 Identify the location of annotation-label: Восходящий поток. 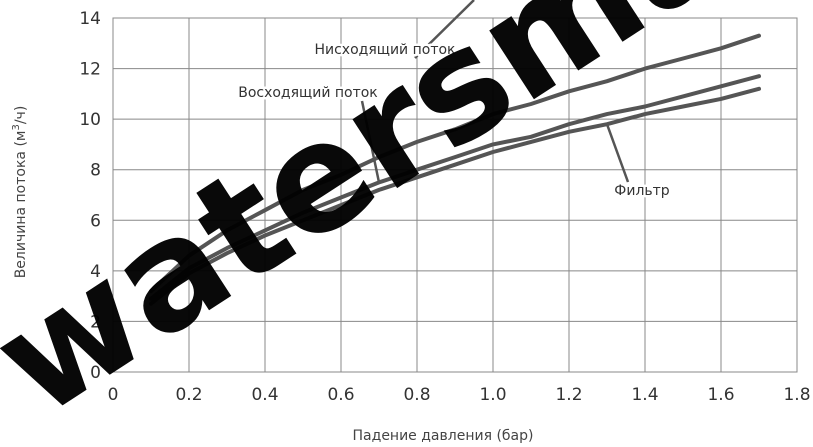
(308, 93).